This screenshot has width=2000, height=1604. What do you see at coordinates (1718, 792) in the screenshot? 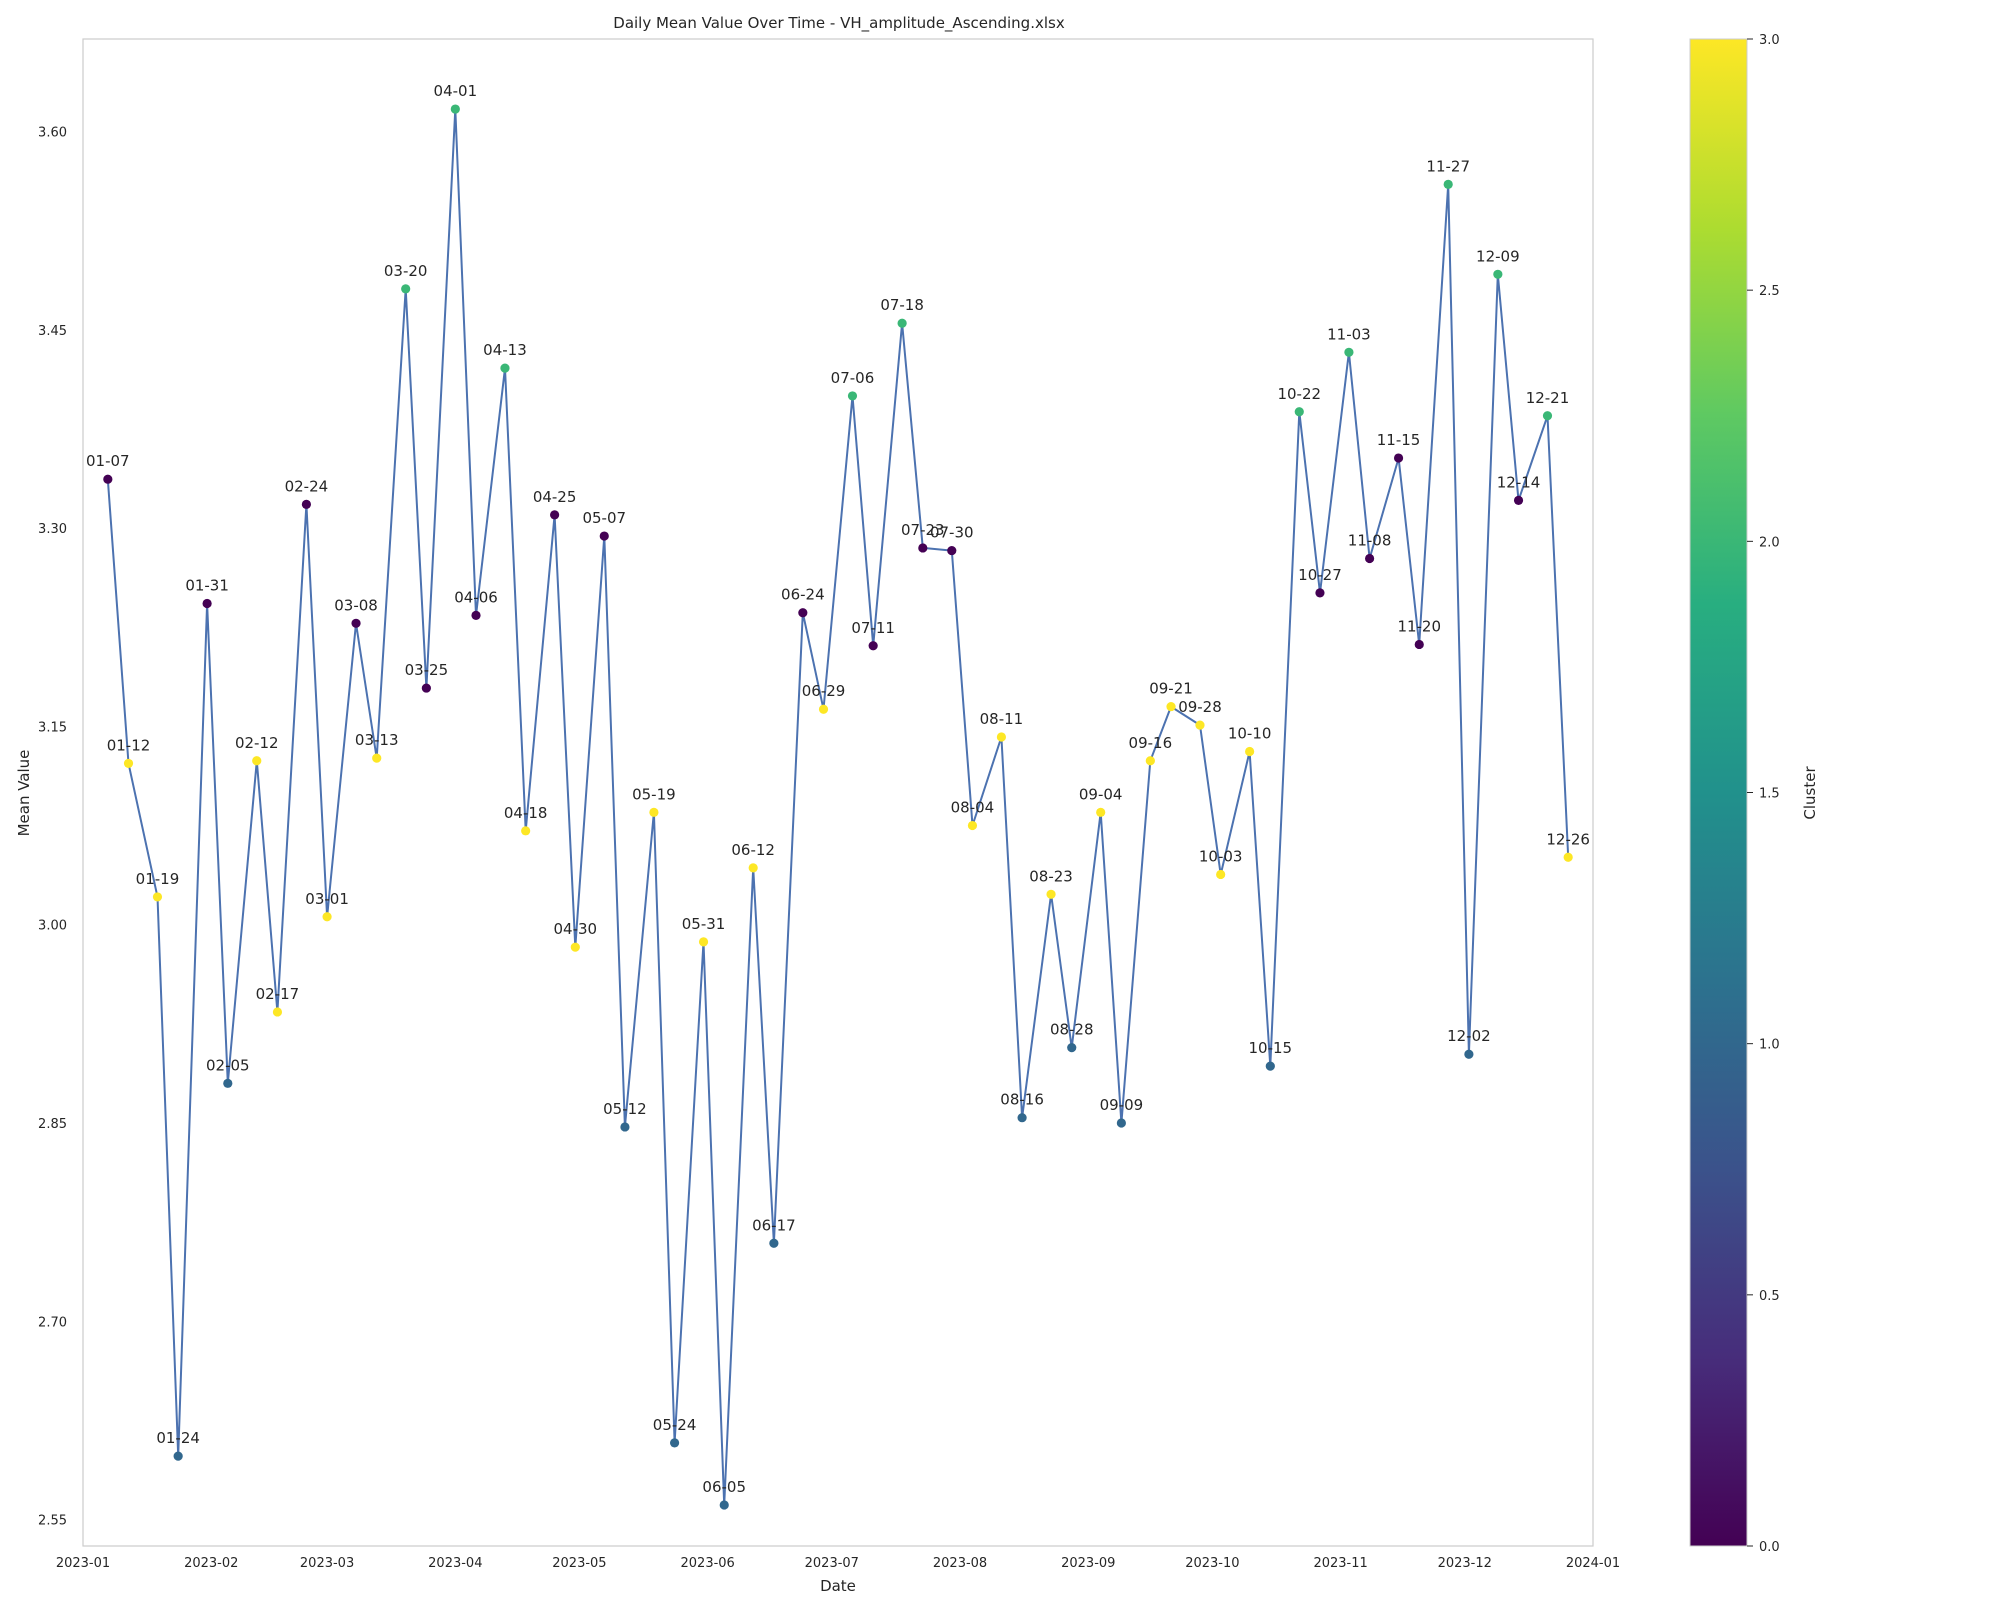
I see `colorbar` at bounding box center [1718, 792].